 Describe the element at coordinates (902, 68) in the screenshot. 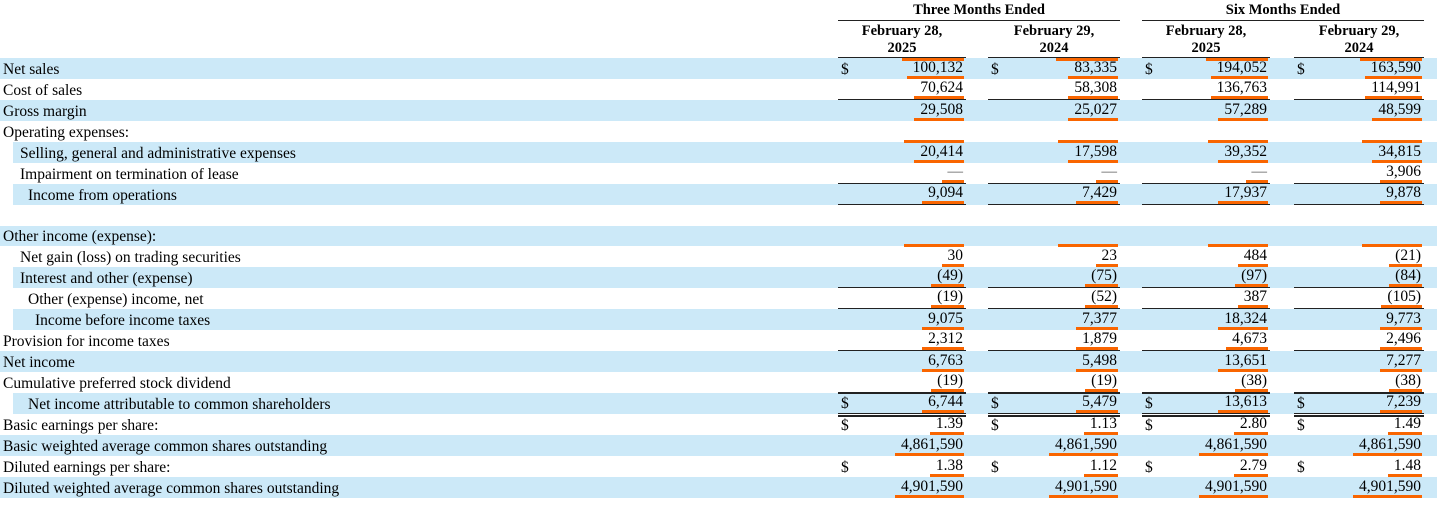

I see `amount-group: $100,132` at that location.